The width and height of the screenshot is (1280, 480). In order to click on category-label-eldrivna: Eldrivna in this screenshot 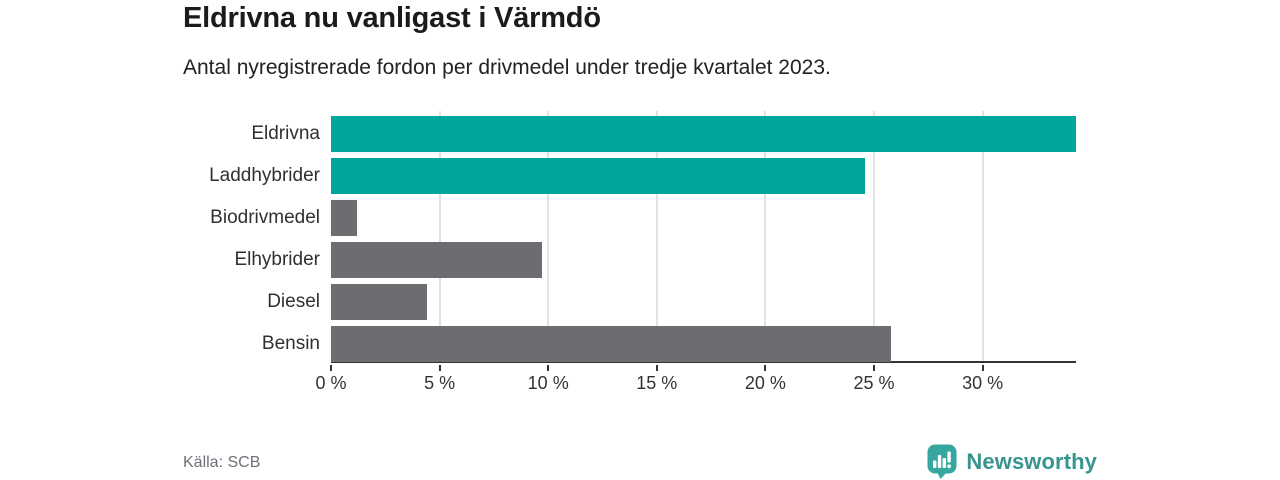, I will do `click(285, 133)`.